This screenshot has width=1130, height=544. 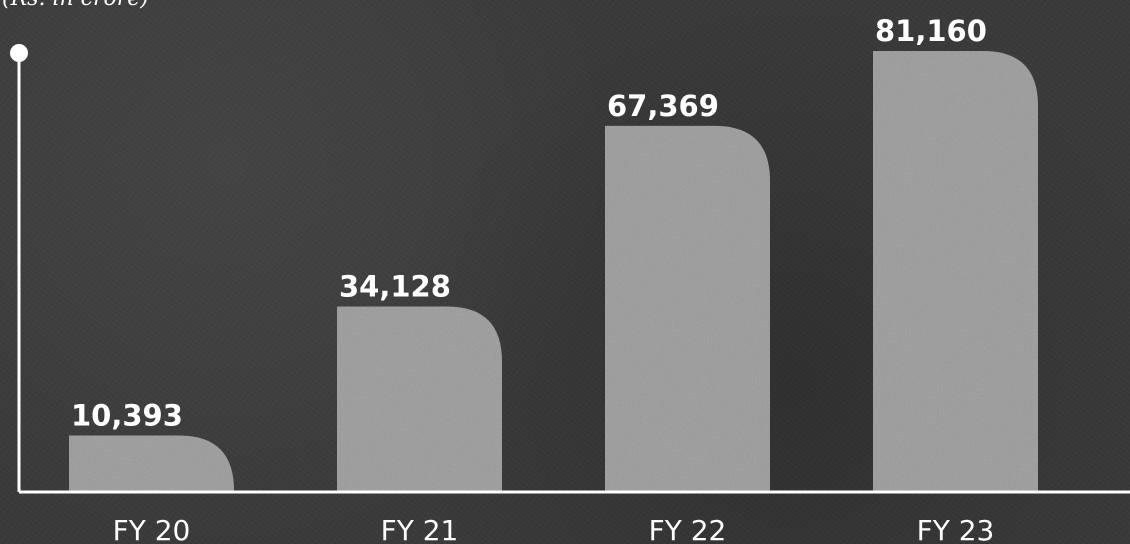 I want to click on y-axis-cap, so click(x=19, y=53).